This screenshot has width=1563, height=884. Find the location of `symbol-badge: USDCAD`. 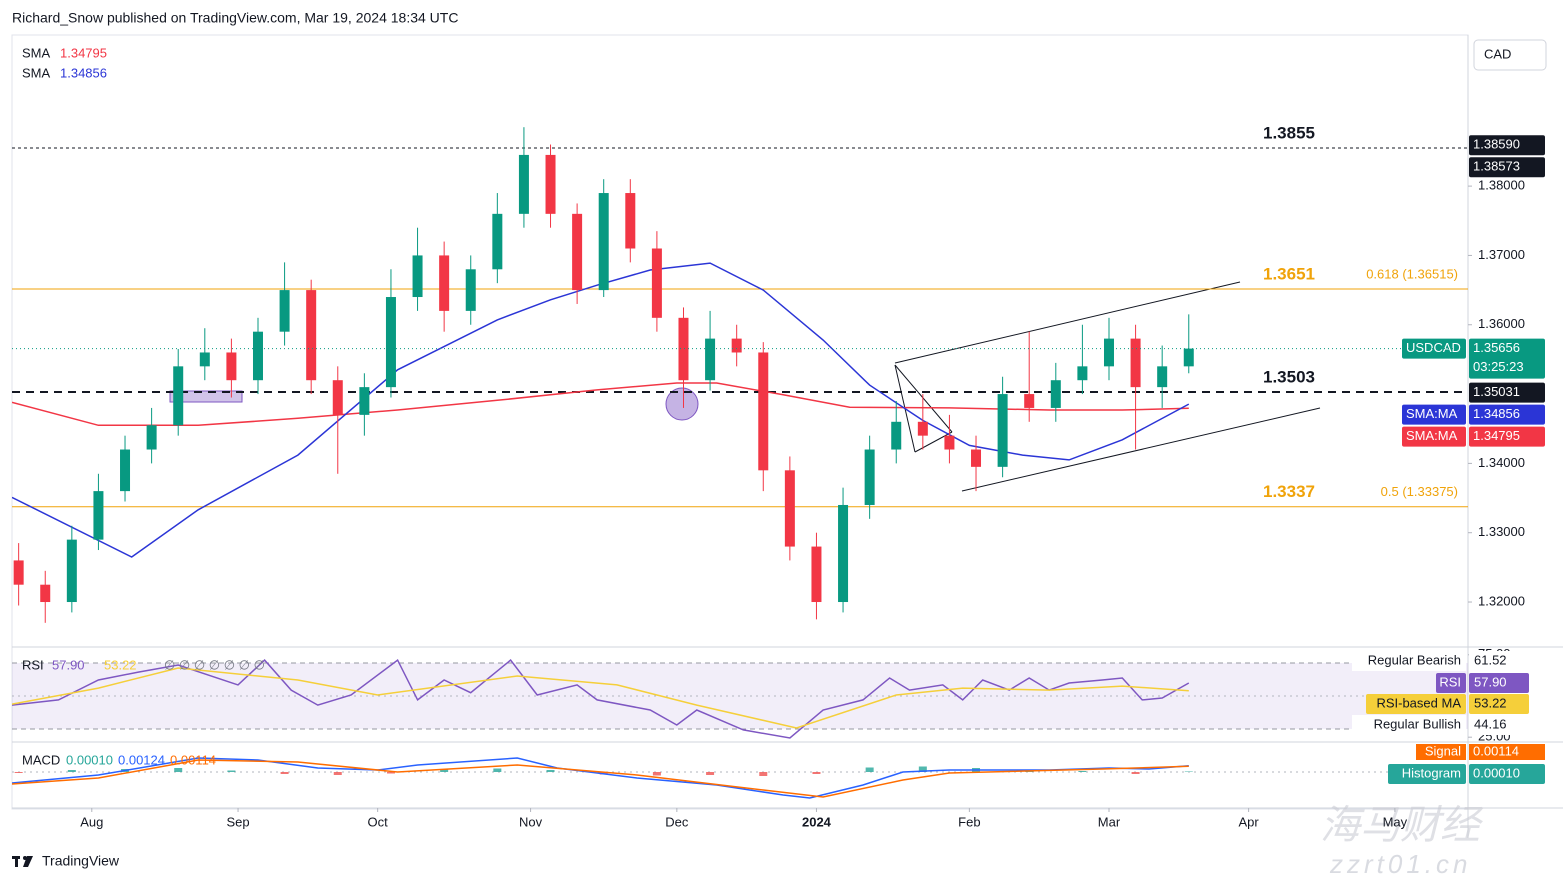

symbol-badge: USDCAD is located at coordinates (1433, 347).